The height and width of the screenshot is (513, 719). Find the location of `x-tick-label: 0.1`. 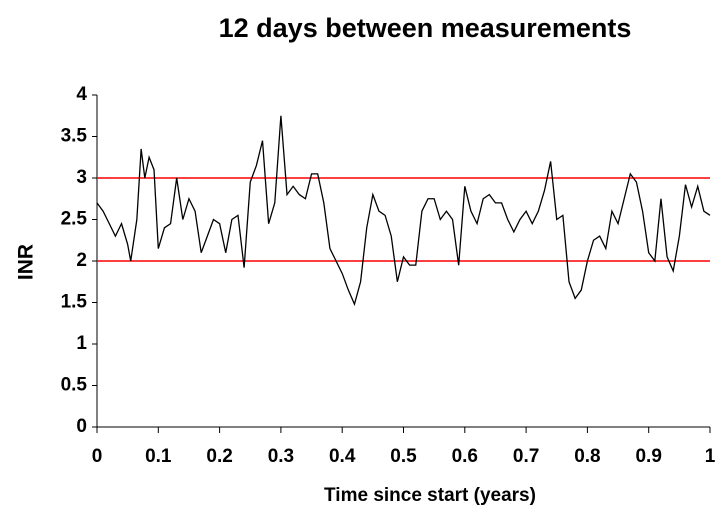

x-tick-label: 0.1 is located at coordinates (158, 456).